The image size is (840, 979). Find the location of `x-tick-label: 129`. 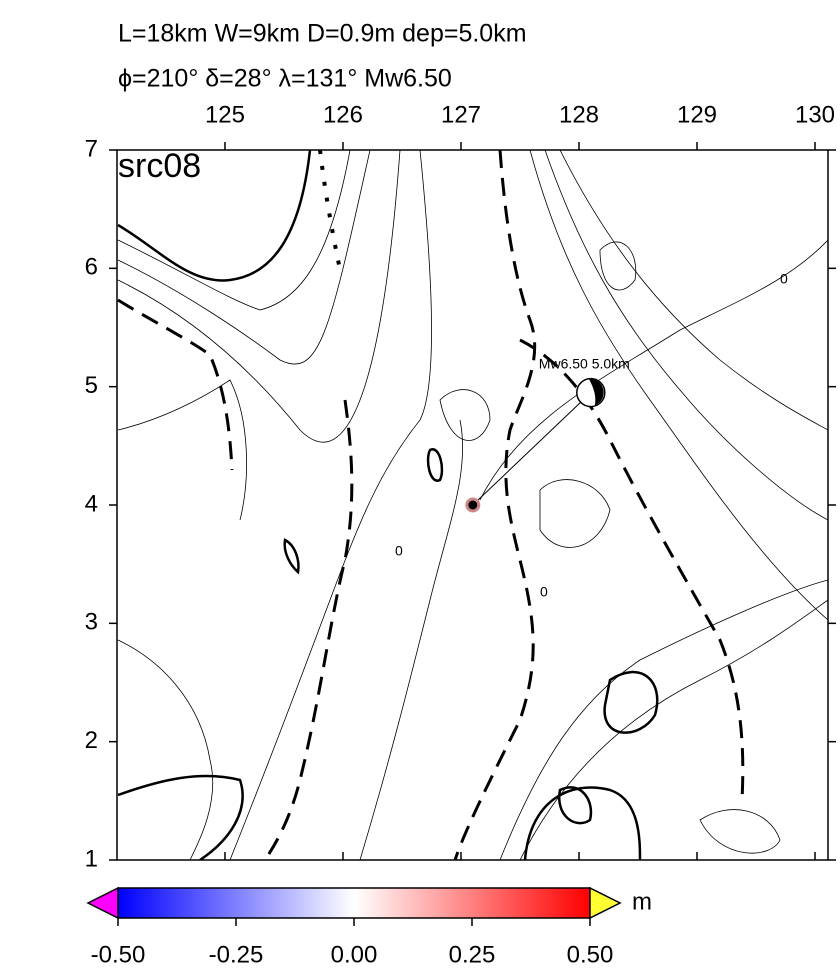

x-tick-label: 129 is located at coordinates (697, 114).